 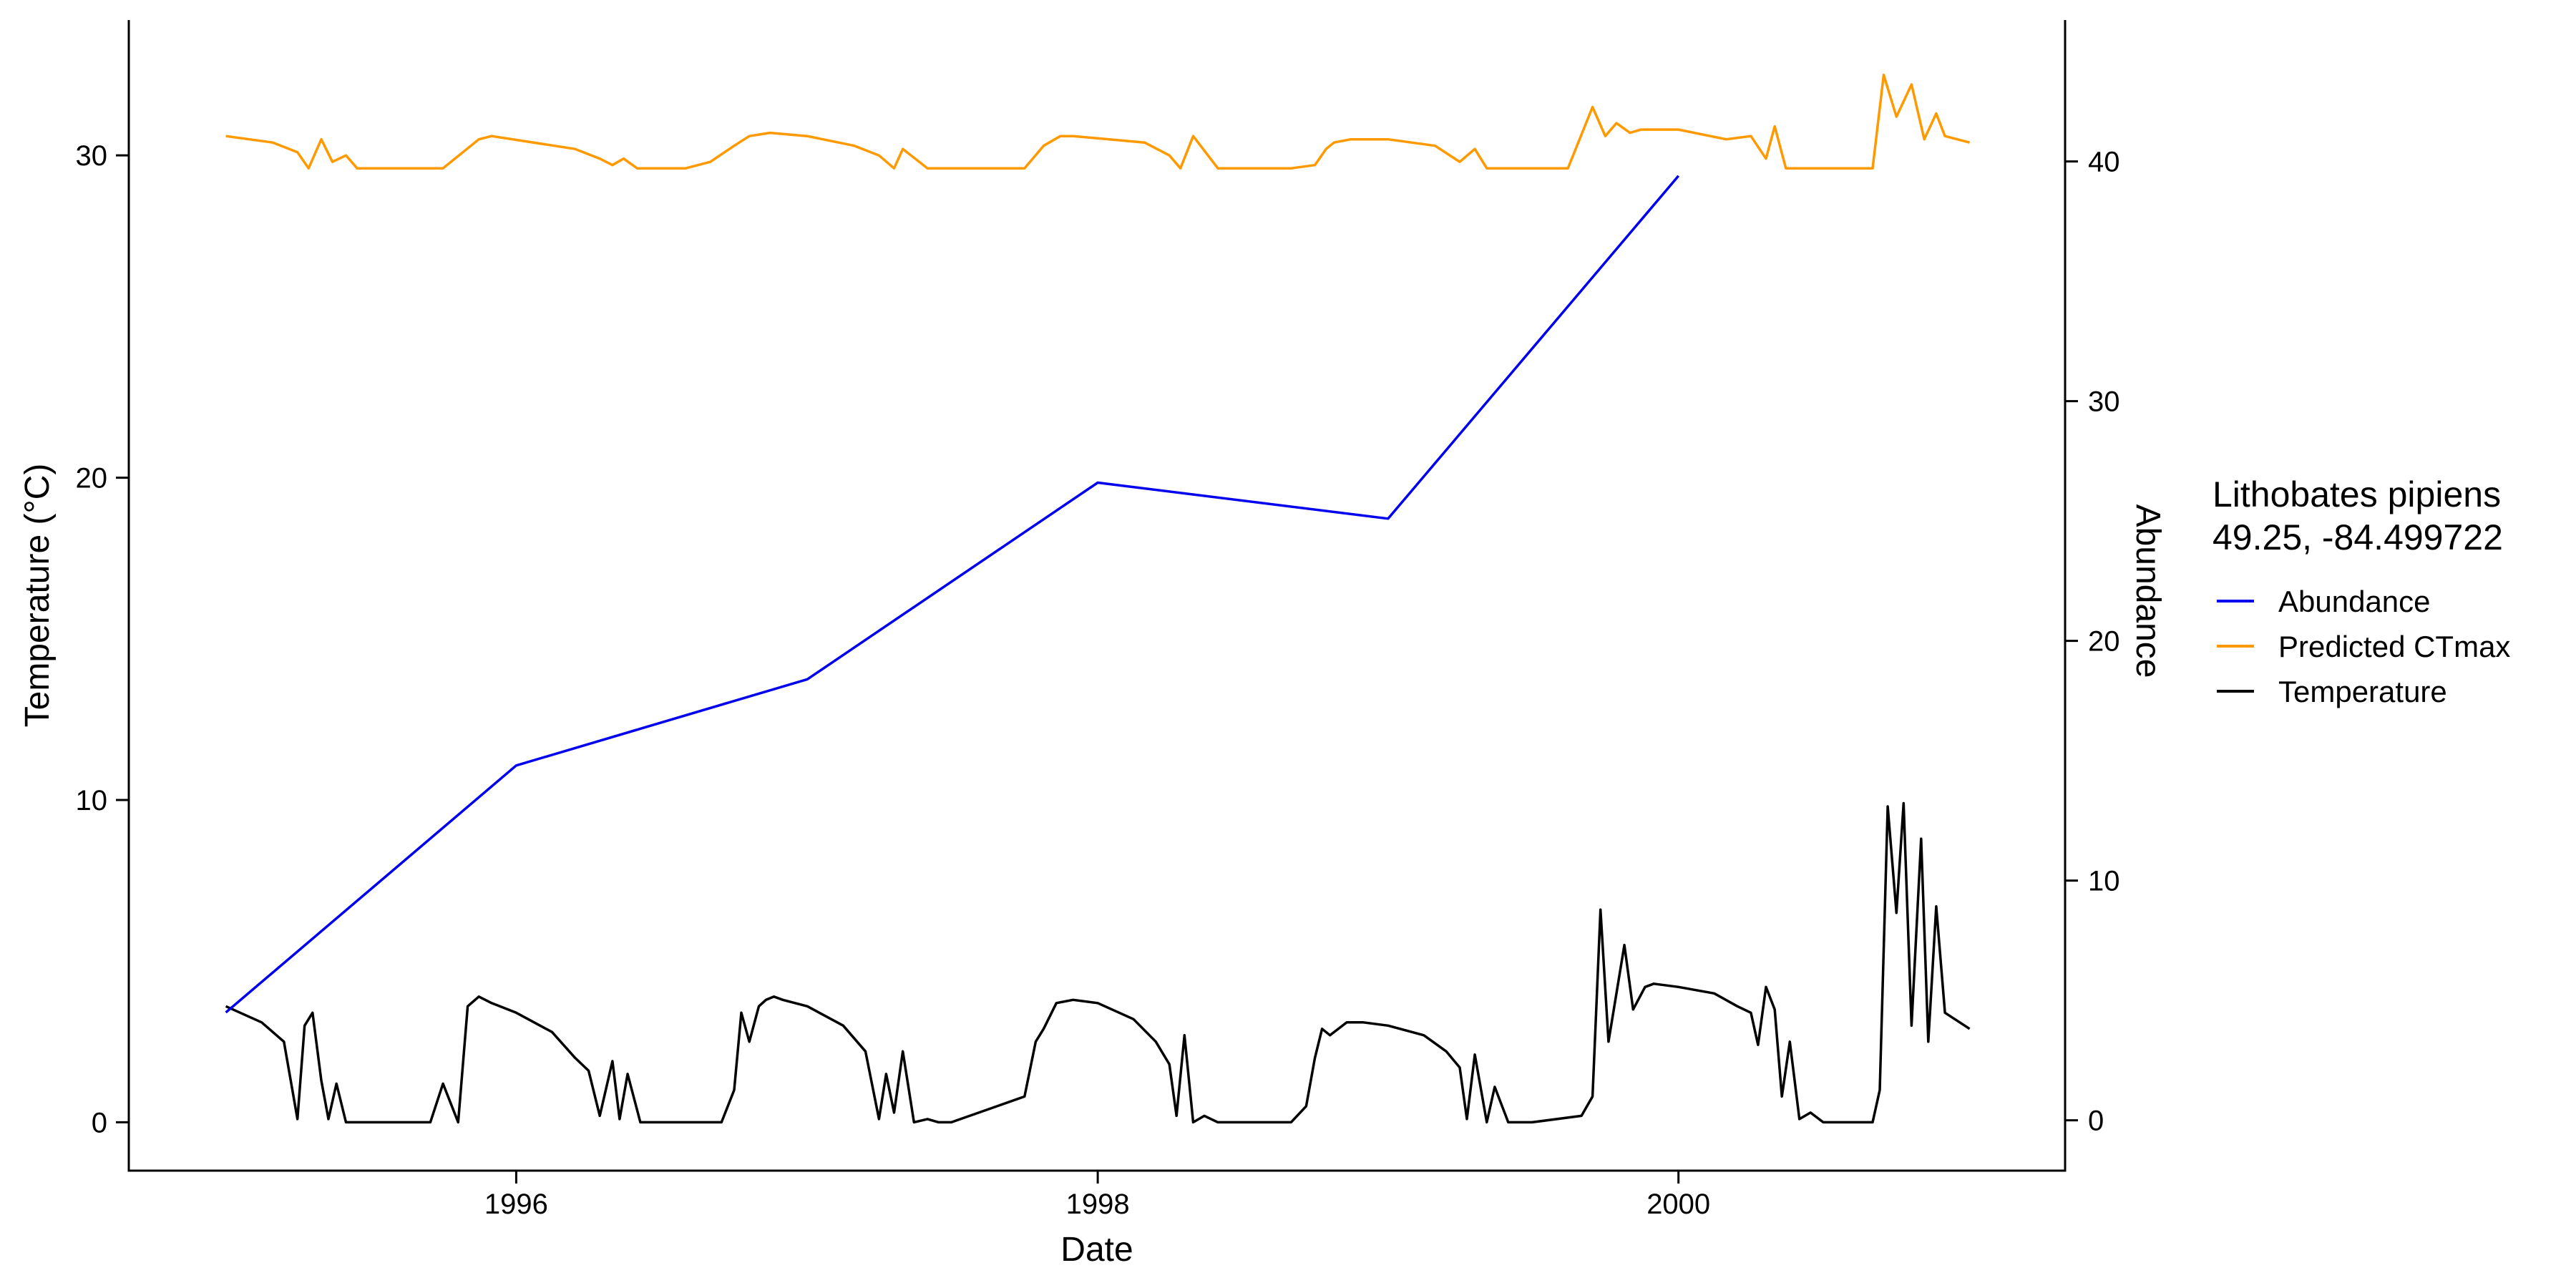 What do you see at coordinates (1678, 1204) in the screenshot?
I see `x-tick-label: 2000` at bounding box center [1678, 1204].